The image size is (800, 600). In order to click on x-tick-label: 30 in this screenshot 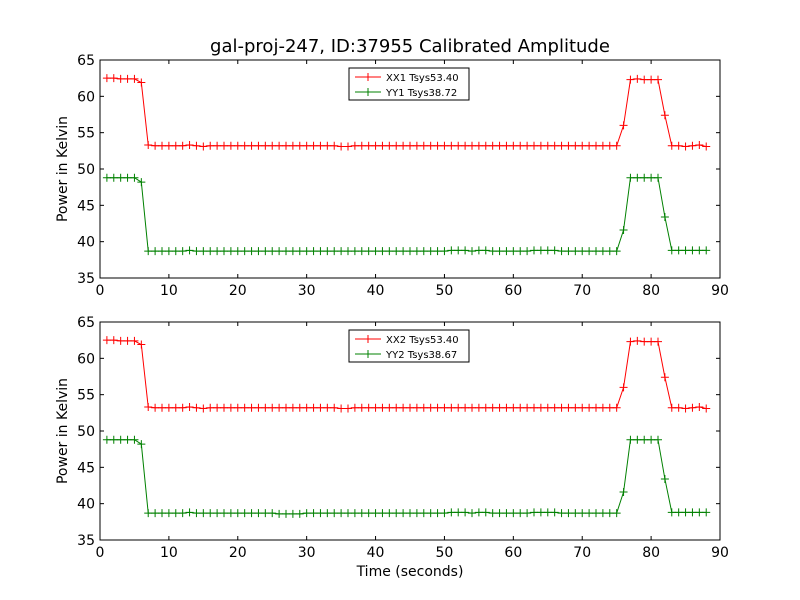, I will do `click(307, 553)`.